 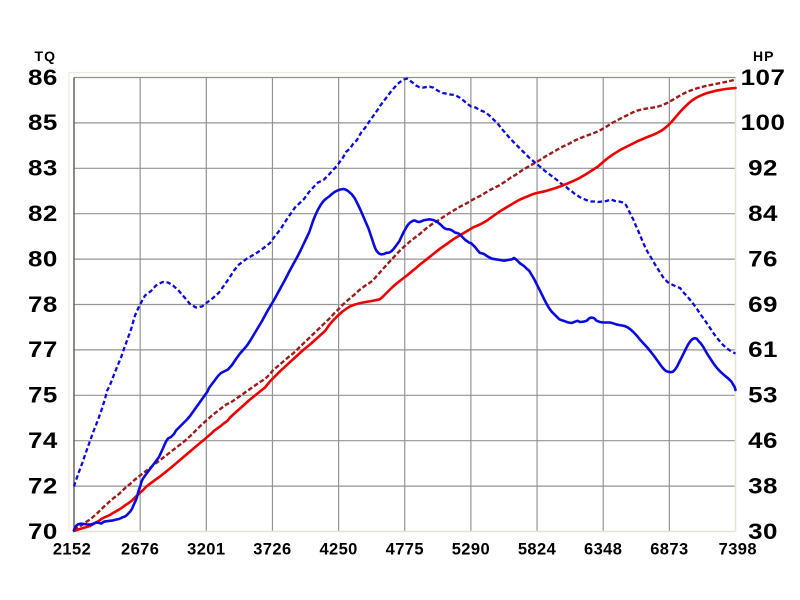 What do you see at coordinates (43, 350) in the screenshot?
I see `svg-text: 77` at bounding box center [43, 350].